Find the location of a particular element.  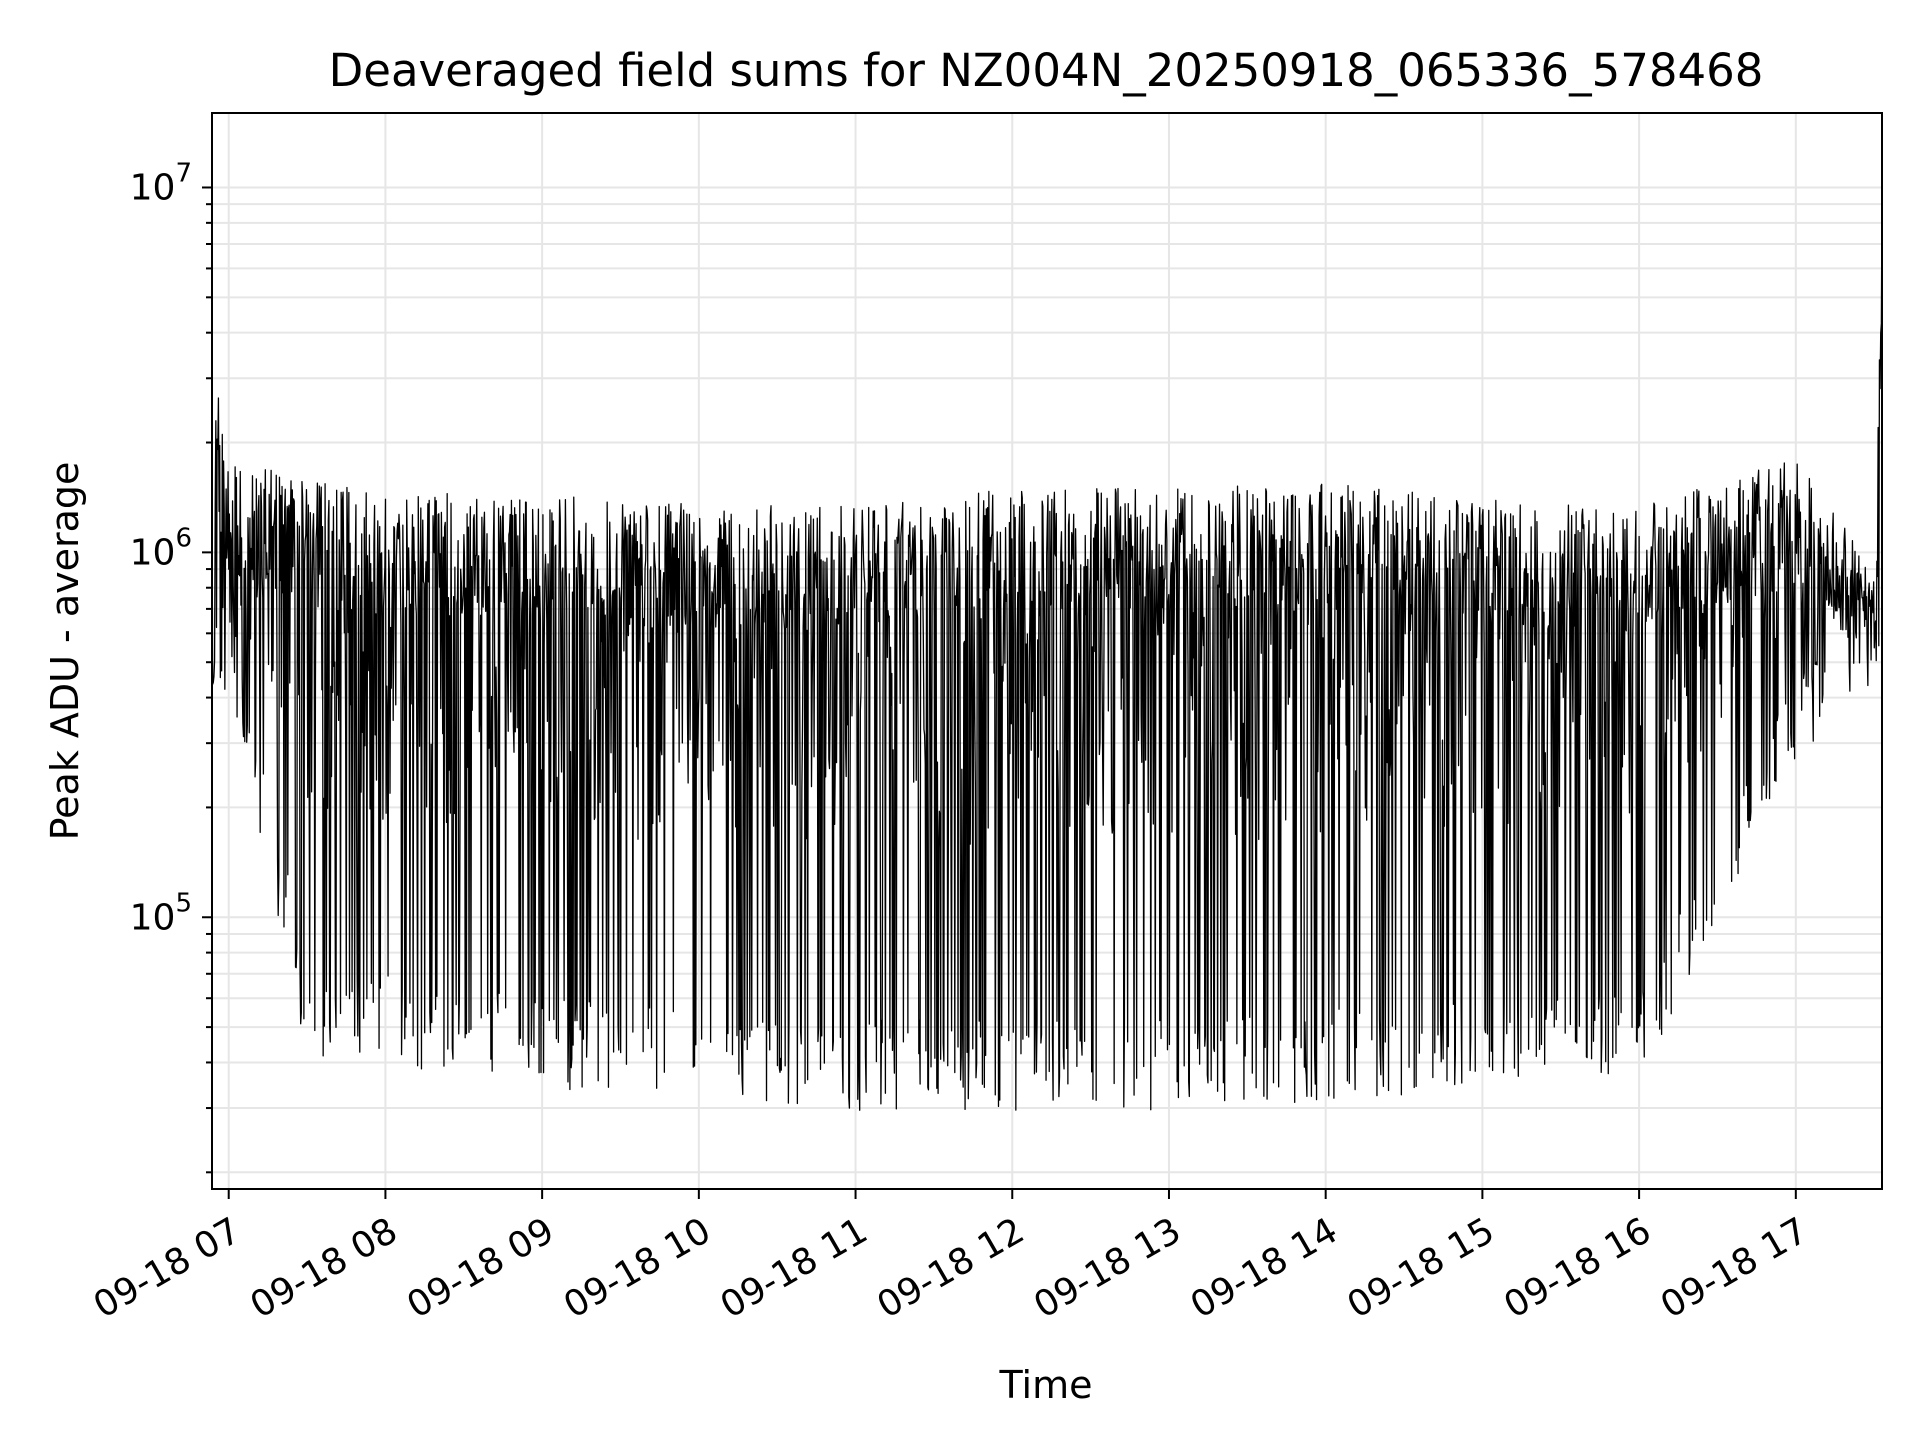

x-tick-label: 09-18 12 is located at coordinates (950, 1268).